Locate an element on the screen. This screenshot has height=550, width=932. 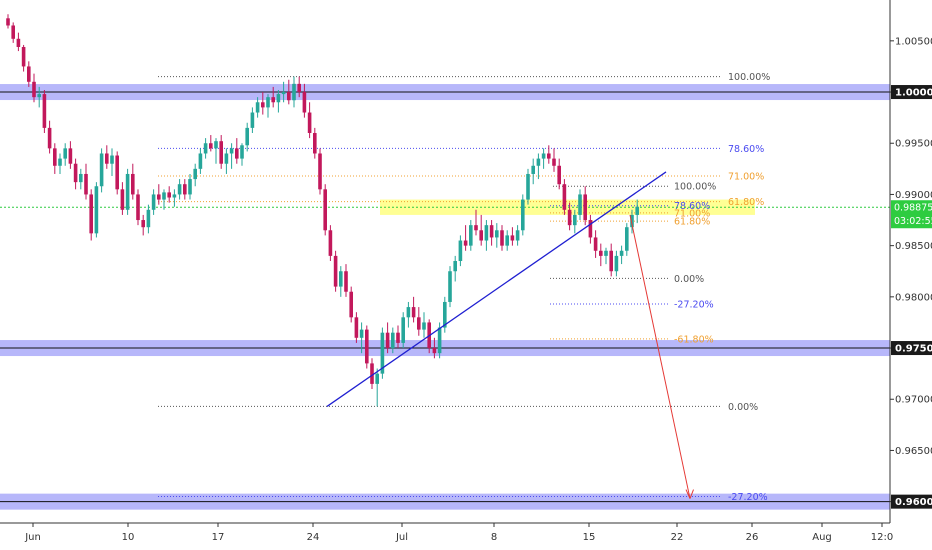
fib-label-11: -27.20% is located at coordinates (694, 305).